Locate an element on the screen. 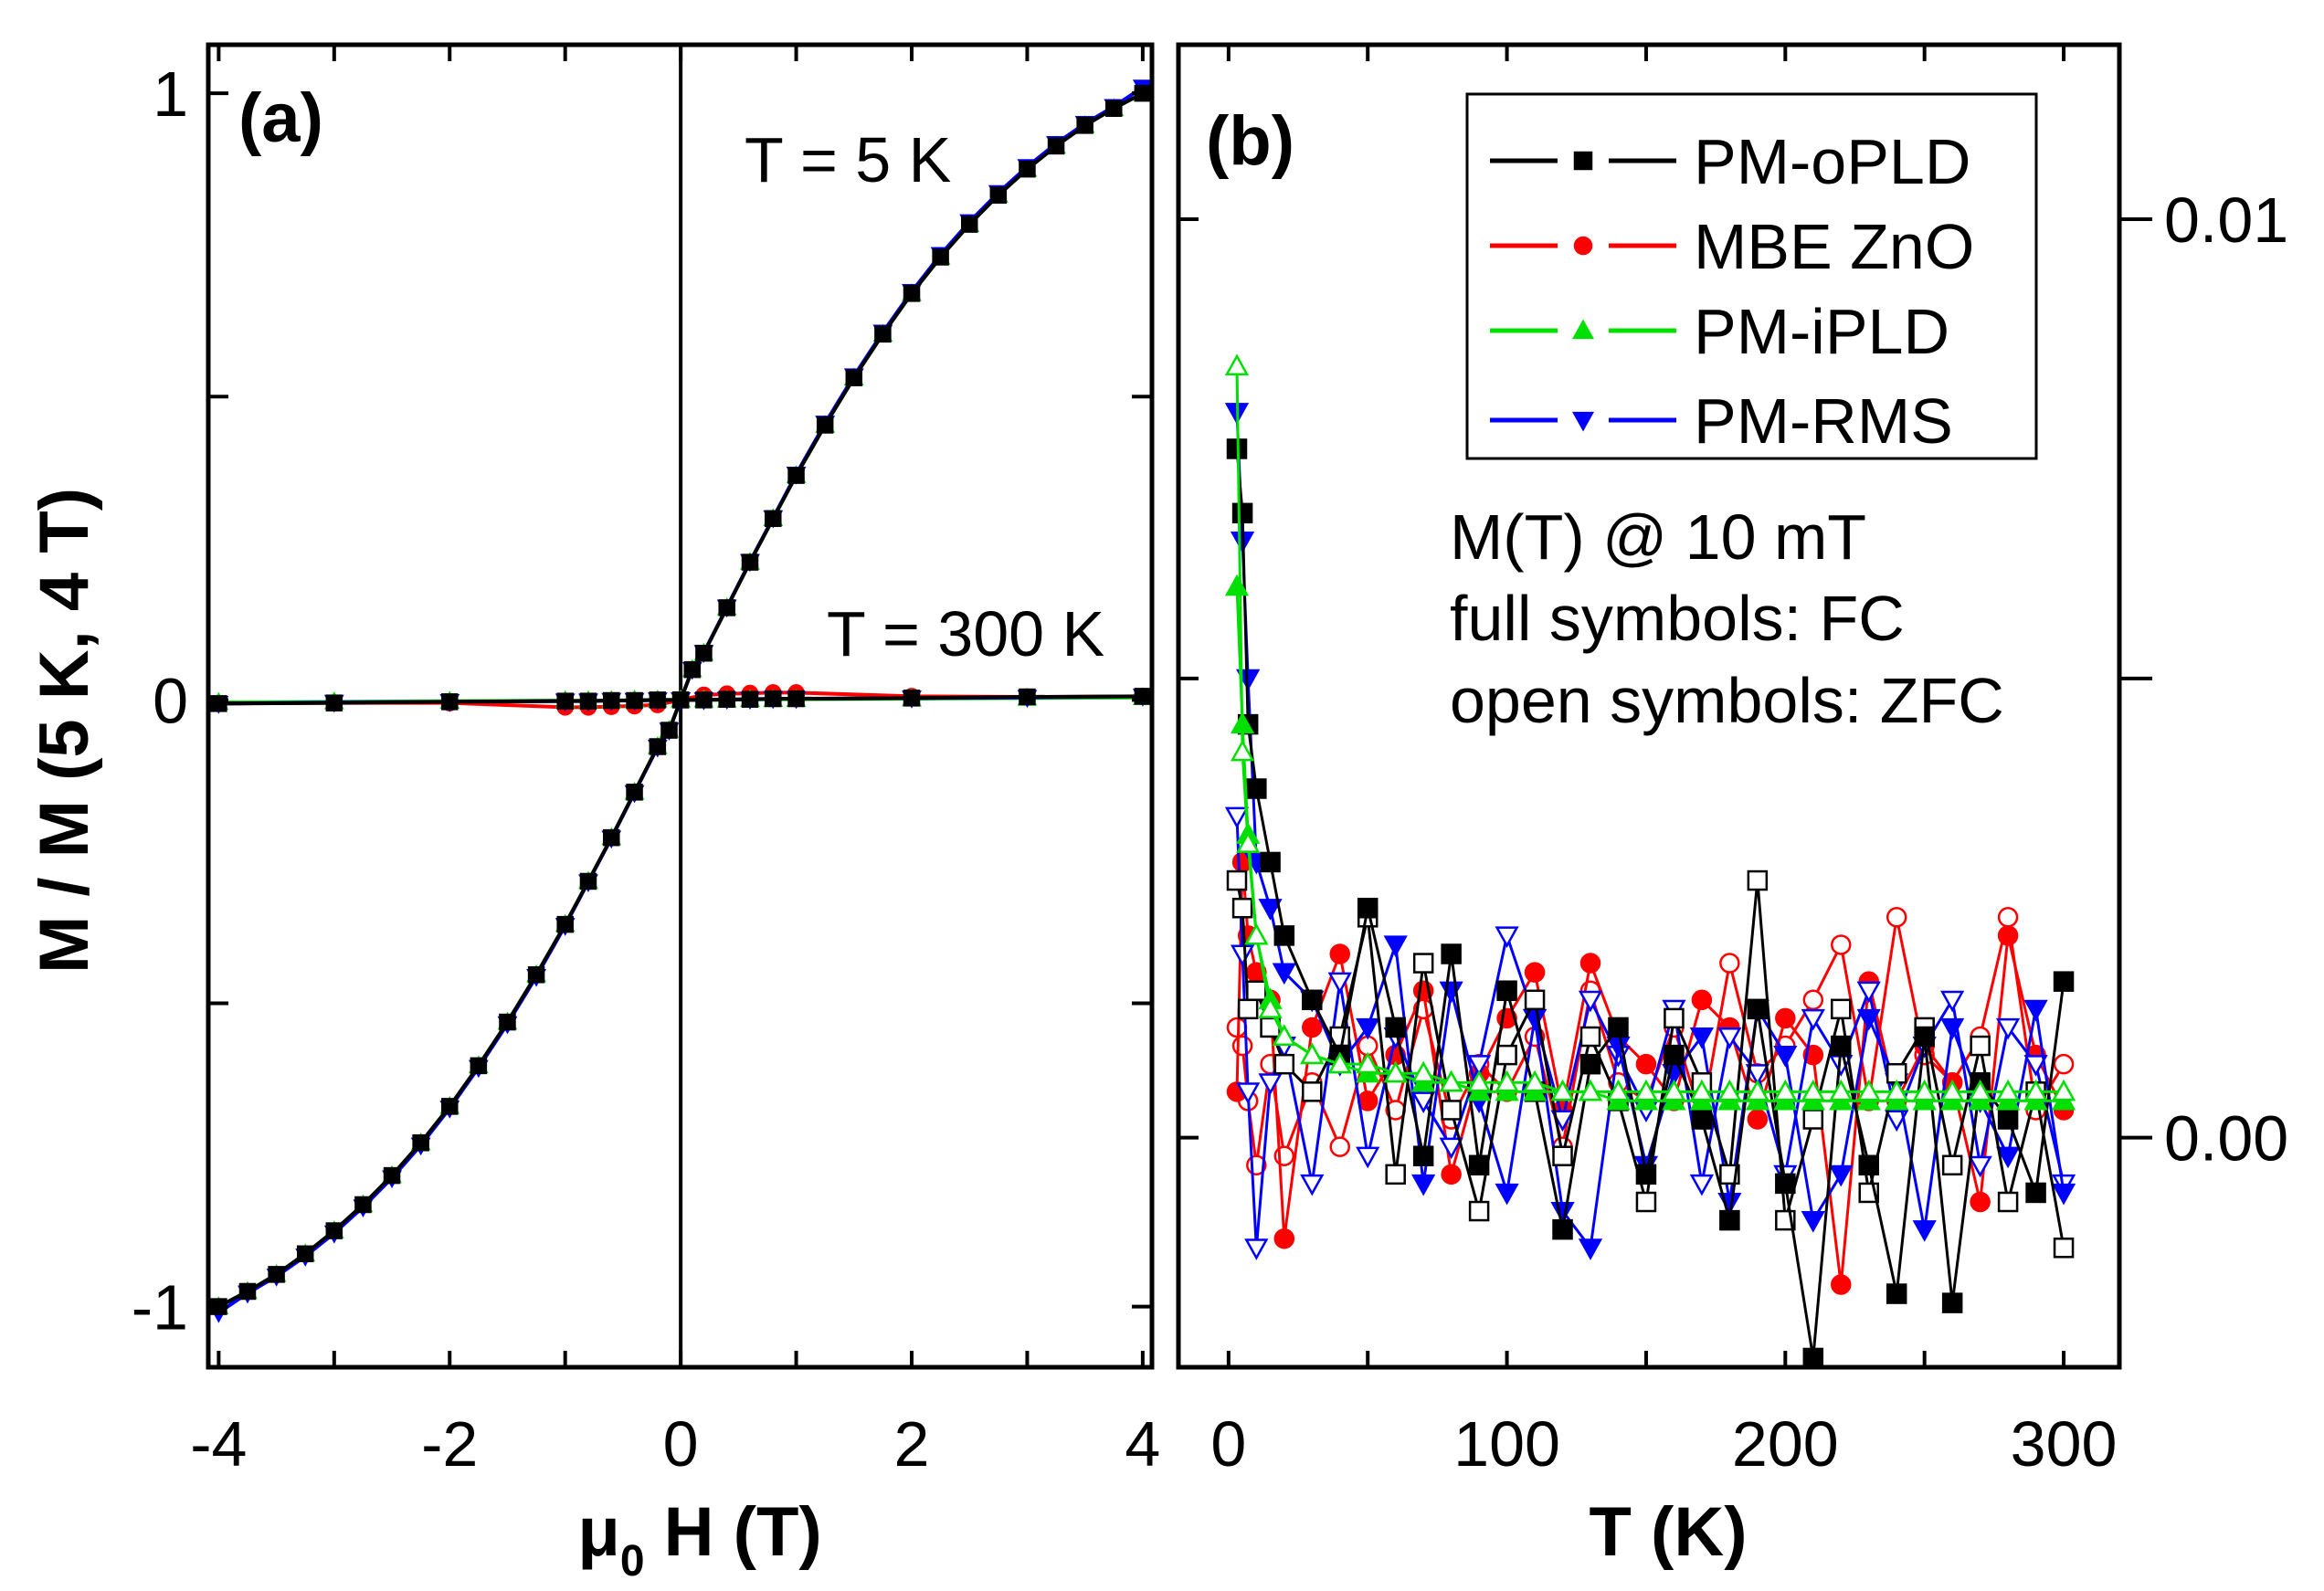 This screenshot has width=2324, height=1591. x-axis-title-b: T (K) is located at coordinates (1668, 1532).